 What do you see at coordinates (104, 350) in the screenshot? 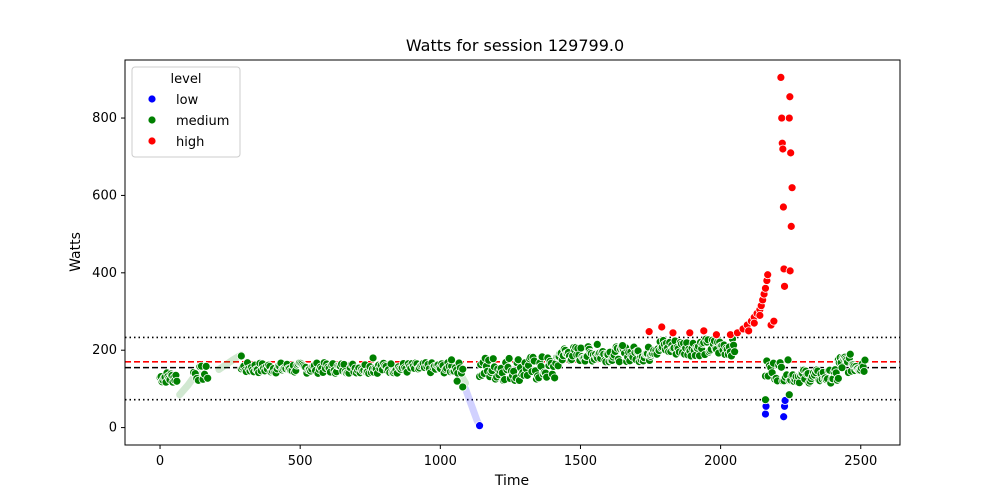
I see `y-tick-label: 200` at bounding box center [104, 350].